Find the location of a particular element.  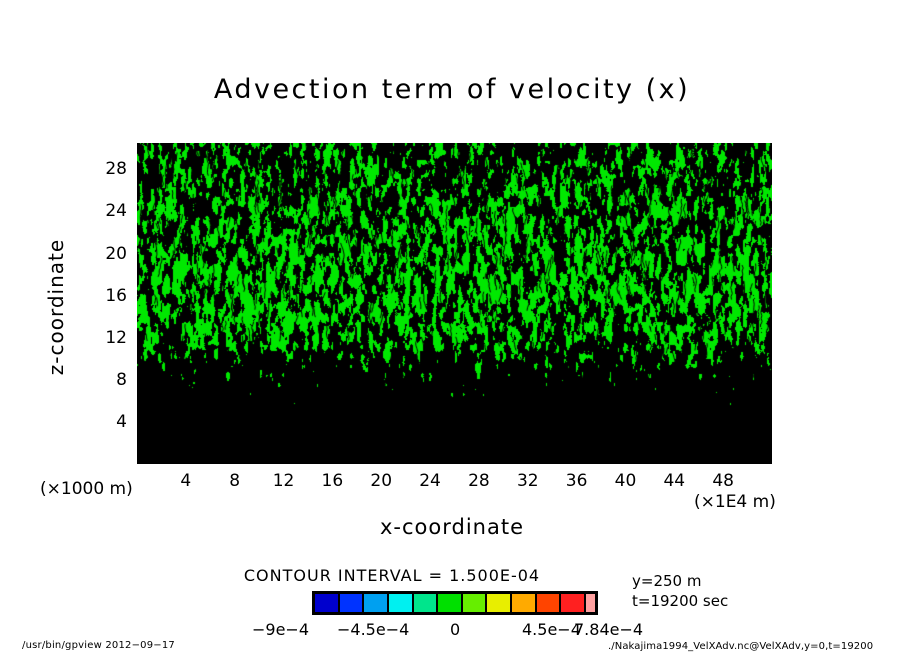

x-axis-tick-label: 36 is located at coordinates (576, 481).